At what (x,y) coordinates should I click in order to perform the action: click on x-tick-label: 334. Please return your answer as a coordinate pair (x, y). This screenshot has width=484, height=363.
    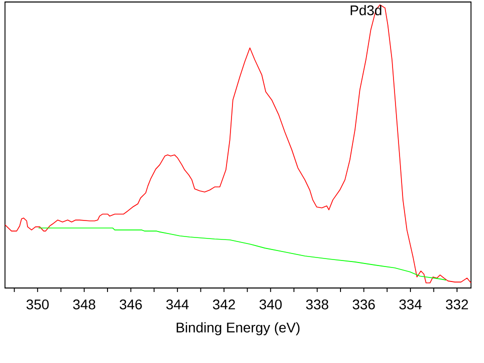
    Looking at the image, I should click on (410, 305).